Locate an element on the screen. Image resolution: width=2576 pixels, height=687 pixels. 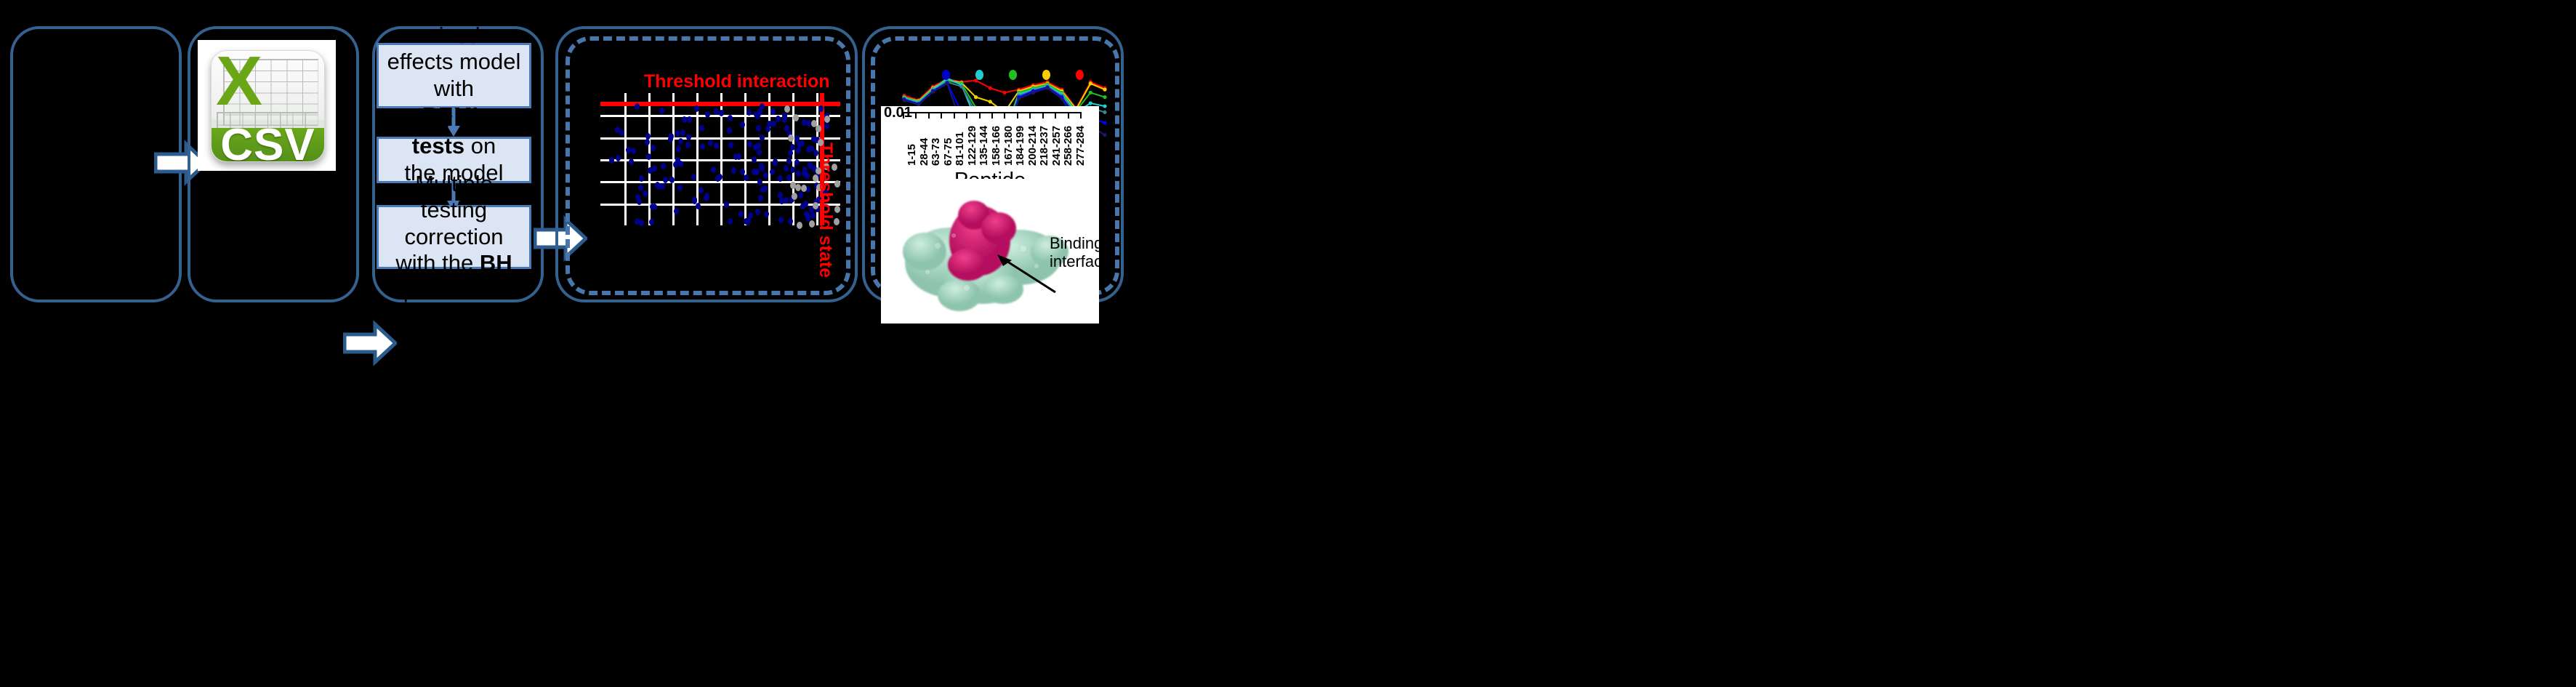
peptide-tick-label: 200-214 is located at coordinates (1032, 145).